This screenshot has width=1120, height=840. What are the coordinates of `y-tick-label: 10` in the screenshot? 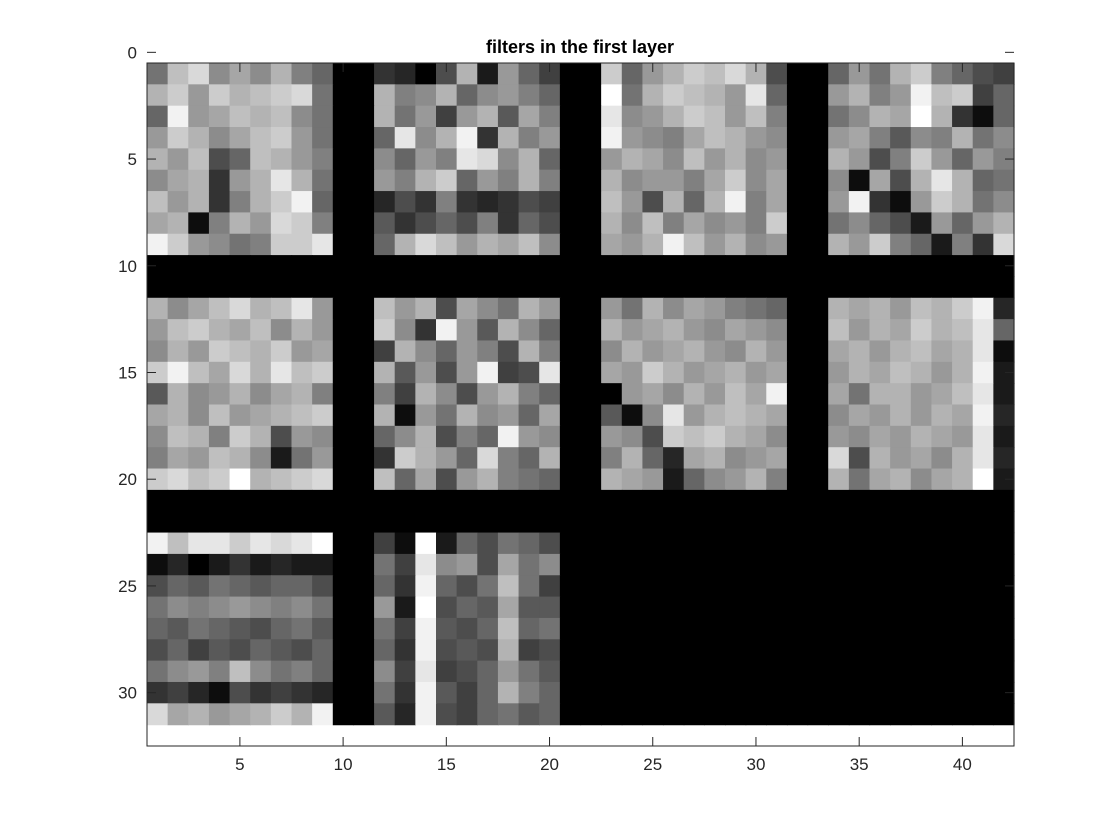 It's located at (127, 266).